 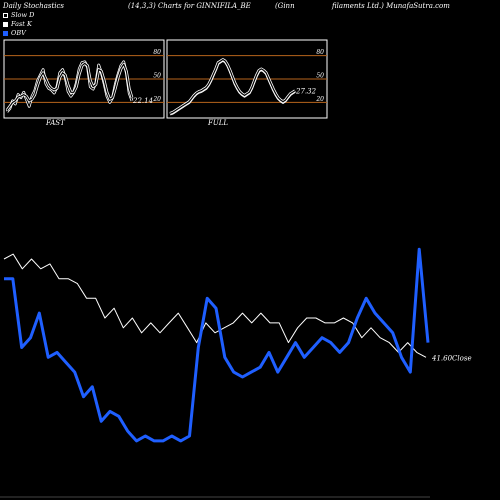 What do you see at coordinates (320, 76) in the screenshot?
I see `full-level-label-50: 50` at bounding box center [320, 76].